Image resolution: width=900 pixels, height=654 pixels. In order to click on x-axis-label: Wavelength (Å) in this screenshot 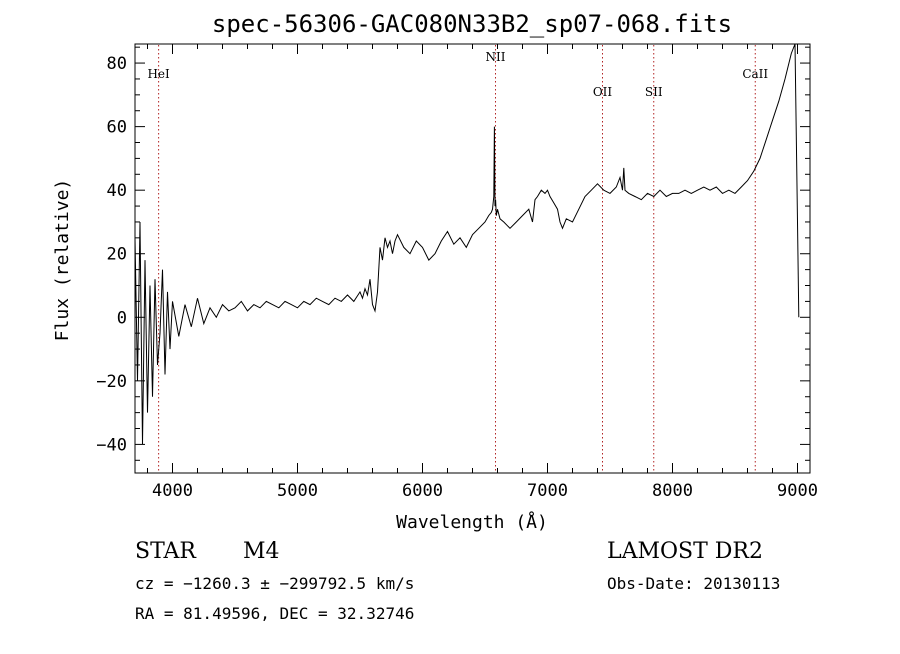, I will do `click(472, 522)`.